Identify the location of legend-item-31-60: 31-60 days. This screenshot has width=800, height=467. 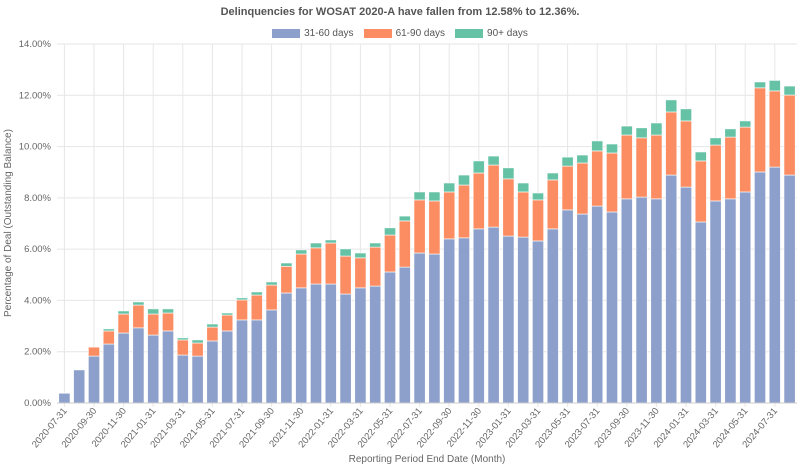
(313, 33).